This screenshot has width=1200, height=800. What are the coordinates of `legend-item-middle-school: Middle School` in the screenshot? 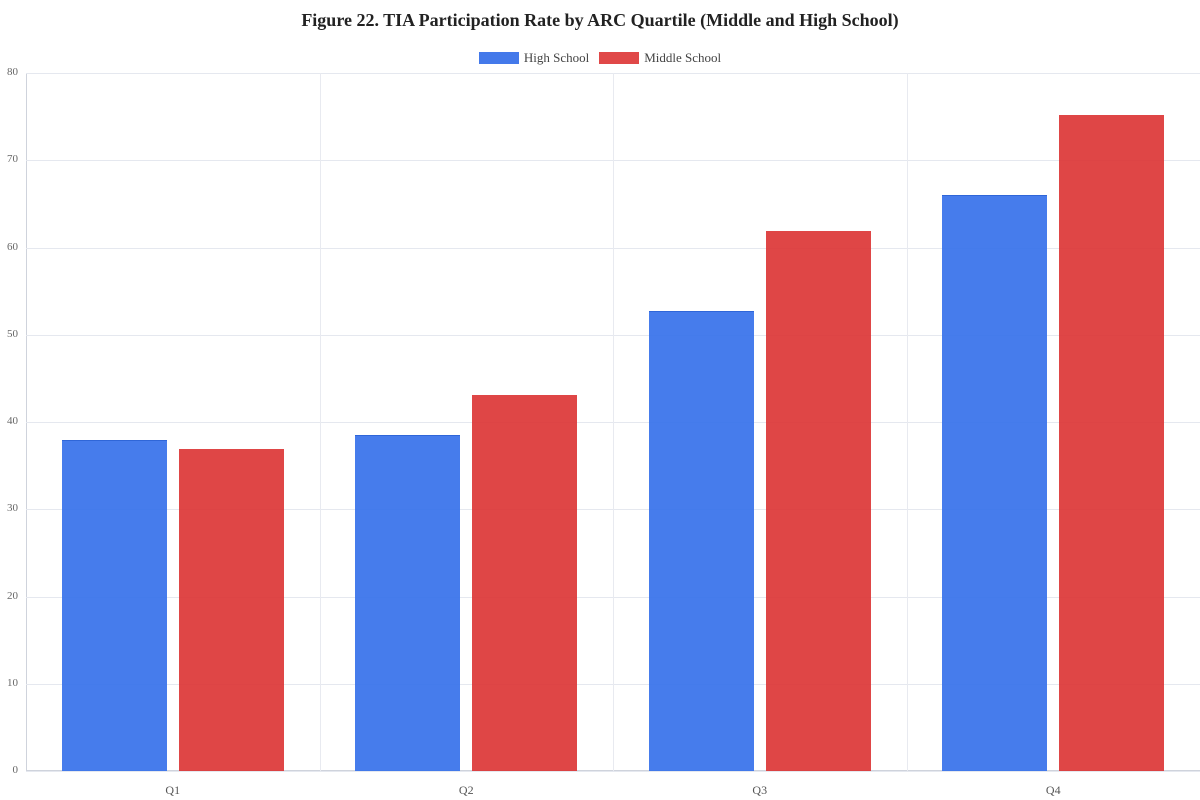 It's located at (660, 58).